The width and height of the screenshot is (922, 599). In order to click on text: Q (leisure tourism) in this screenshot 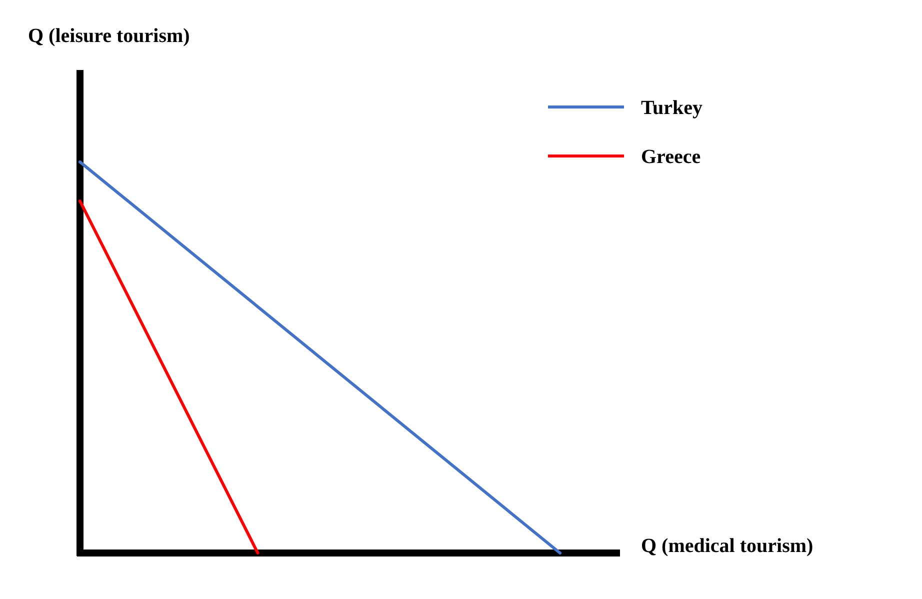, I will do `click(109, 36)`.